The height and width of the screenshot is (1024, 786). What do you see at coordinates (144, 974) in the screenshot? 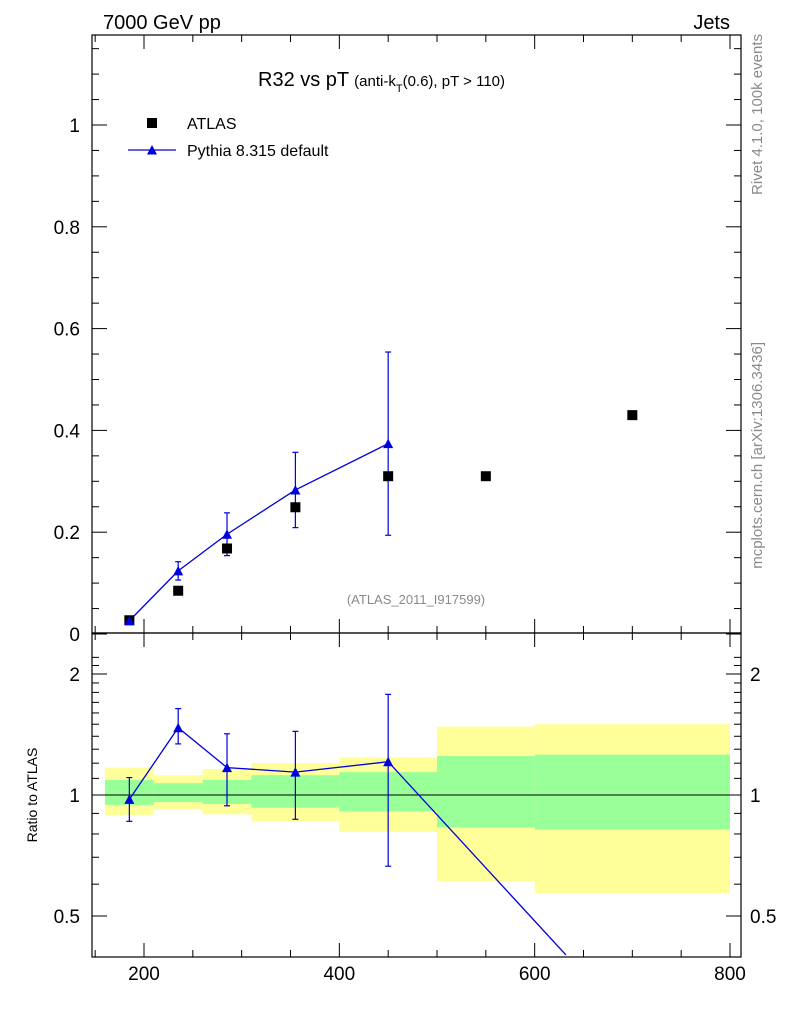
I see `x-tick-label: 200` at bounding box center [144, 974].